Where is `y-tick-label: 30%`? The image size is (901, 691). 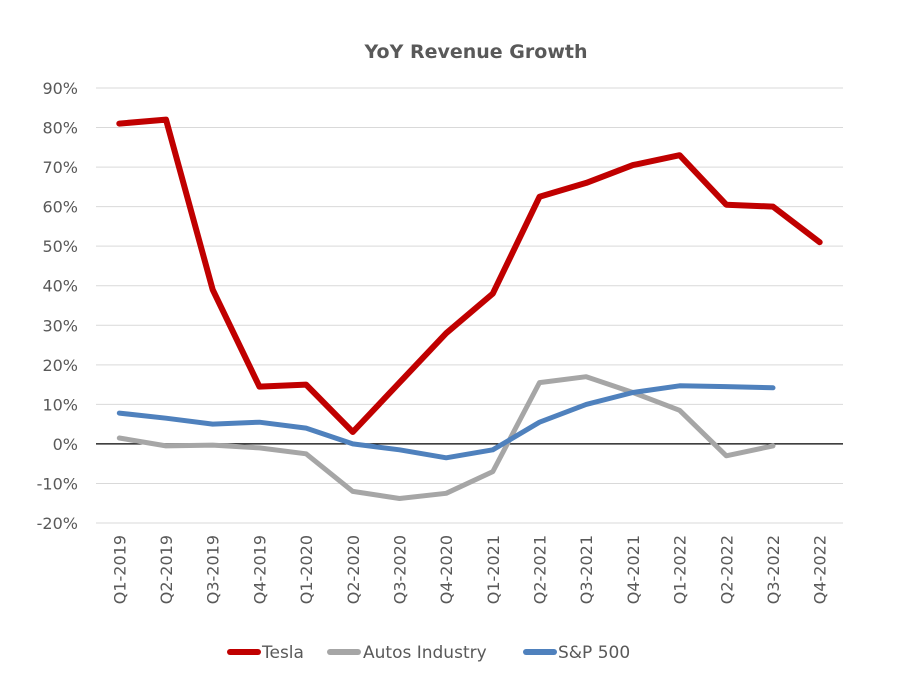
y-tick-label: 30% is located at coordinates (60, 325).